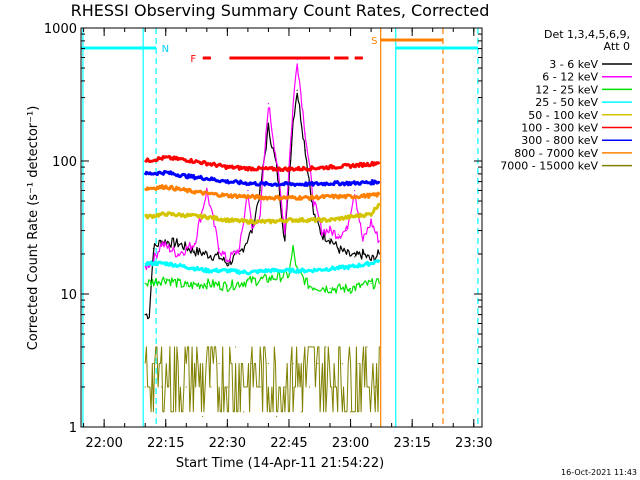 This screenshot has width=640, height=480. Describe the element at coordinates (227, 443) in the screenshot. I see `x-tick-label: 22:30` at that location.